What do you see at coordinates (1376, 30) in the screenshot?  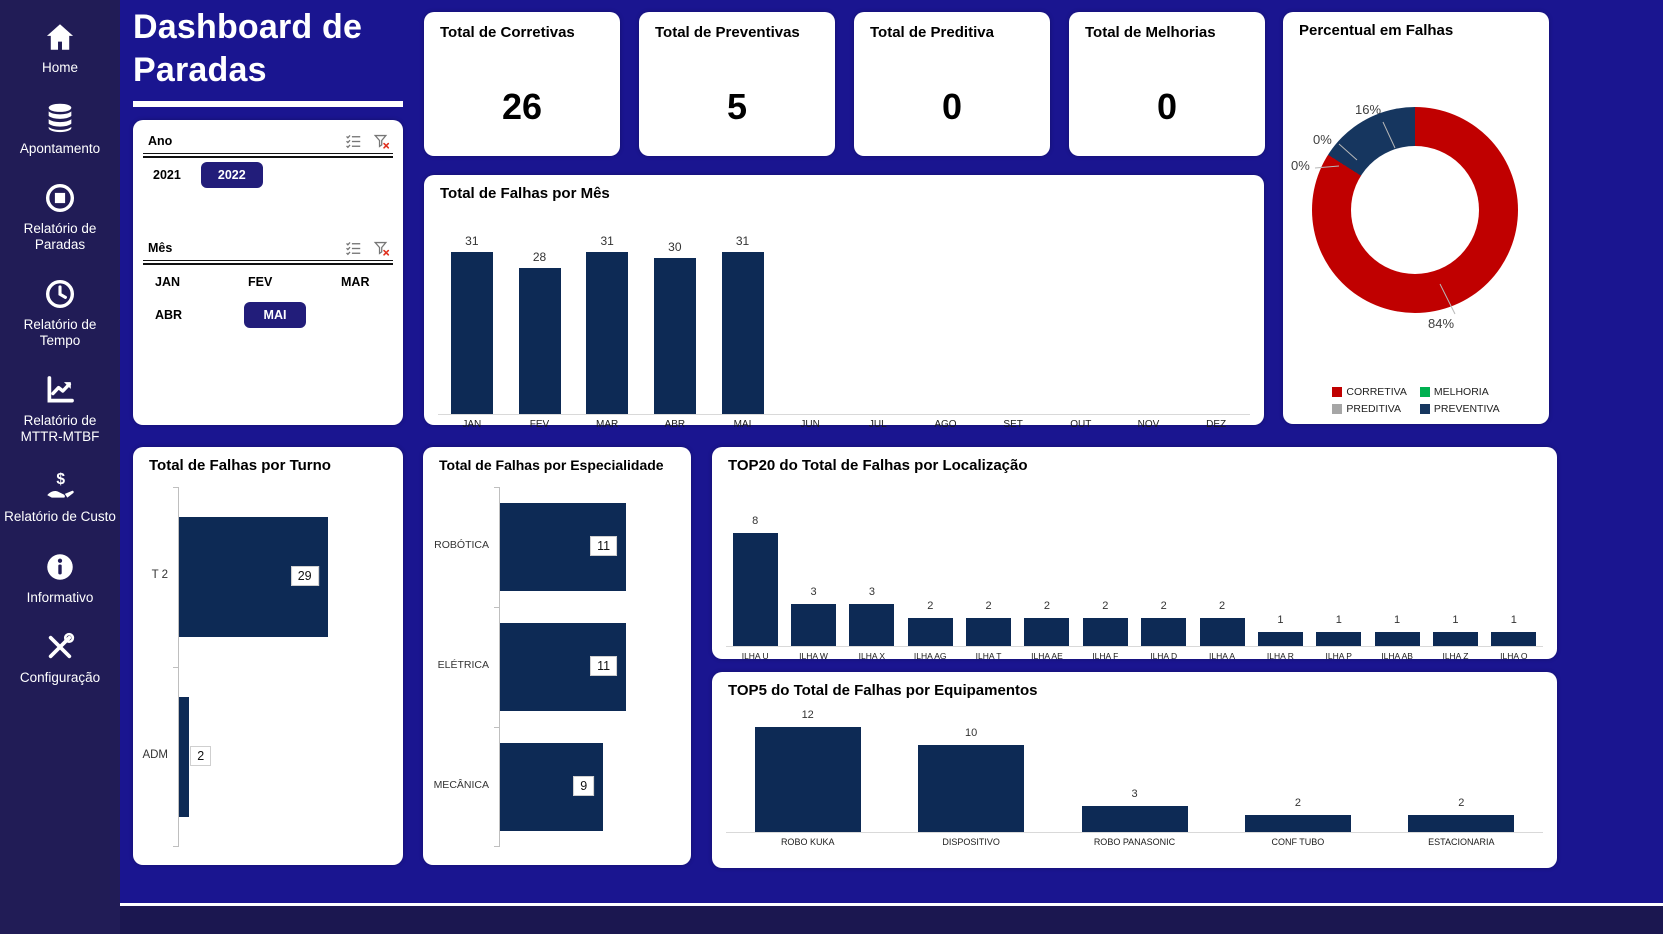 I see `chart-title-percentual: Percentual em Falhas` at bounding box center [1376, 30].